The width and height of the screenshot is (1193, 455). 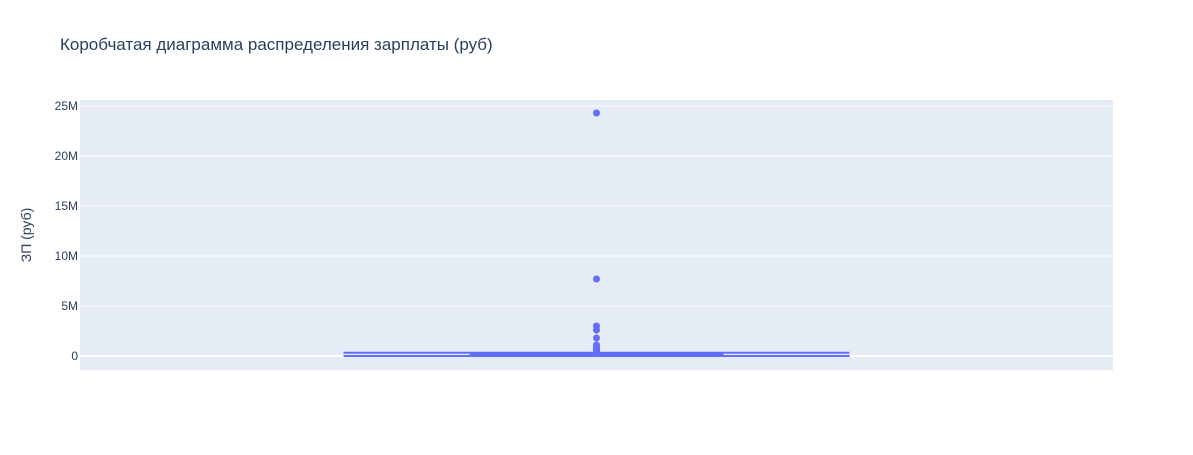 What do you see at coordinates (69, 306) in the screenshot?
I see `y-tick-label: 5M` at bounding box center [69, 306].